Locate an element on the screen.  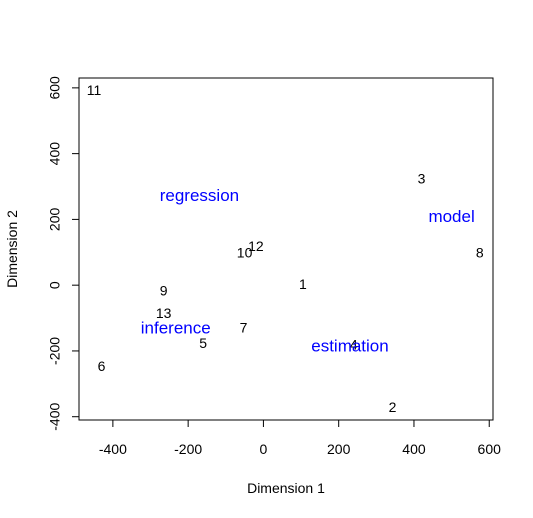
point-label: 11 is located at coordinates (94, 90).